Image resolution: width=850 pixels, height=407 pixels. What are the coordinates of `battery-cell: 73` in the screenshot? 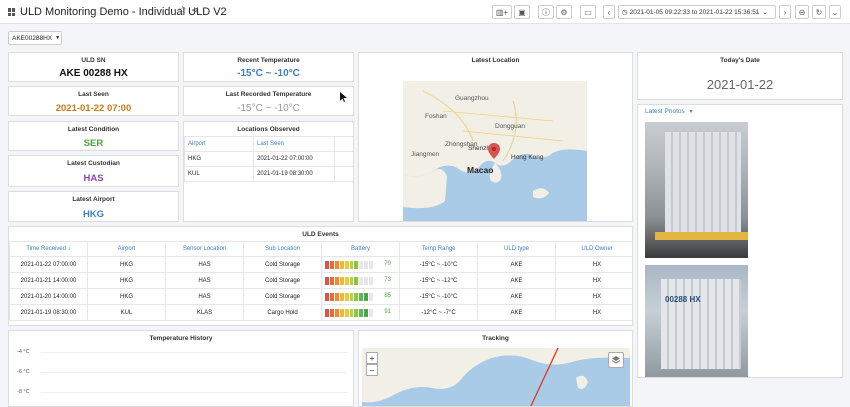 It's located at (360, 280).